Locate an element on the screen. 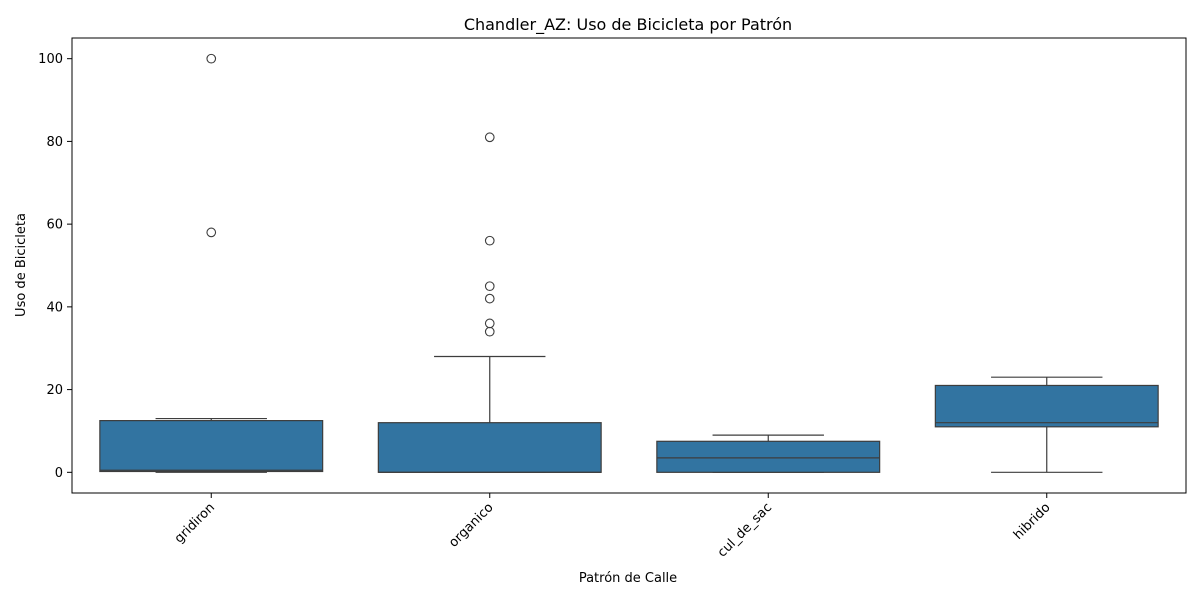  x-axis: gridiron organico cul_de_sac hibrido is located at coordinates (613, 526).